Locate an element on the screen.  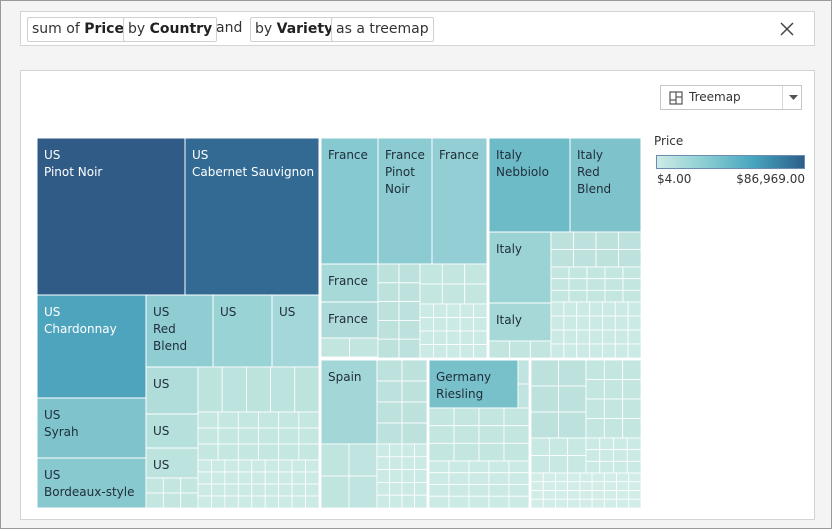
treemap-cell-us-bordeaux-style is located at coordinates (92, 483).